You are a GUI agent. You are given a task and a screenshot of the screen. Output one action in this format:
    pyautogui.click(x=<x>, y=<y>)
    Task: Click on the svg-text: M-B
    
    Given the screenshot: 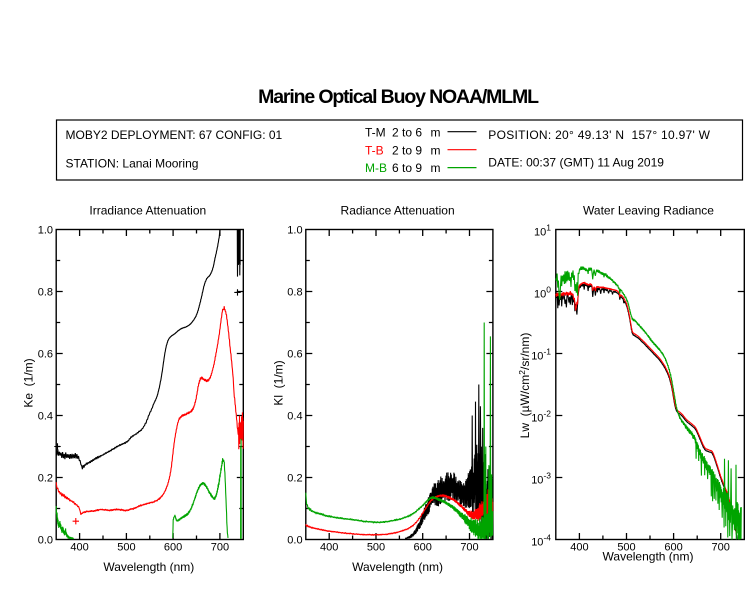 What is the action you would take?
    pyautogui.click(x=376, y=168)
    